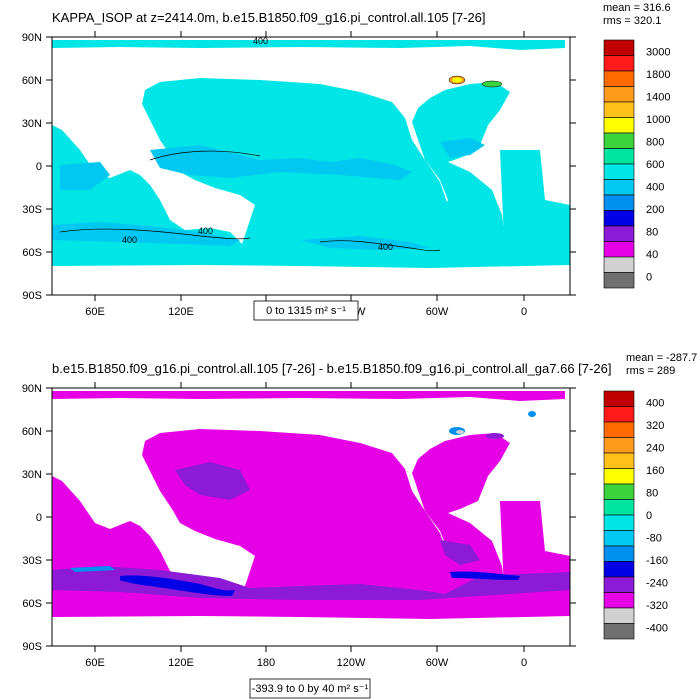 The image size is (700, 700). Describe the element at coordinates (655, 426) in the screenshot. I see `colorbar-label: 320` at that location.